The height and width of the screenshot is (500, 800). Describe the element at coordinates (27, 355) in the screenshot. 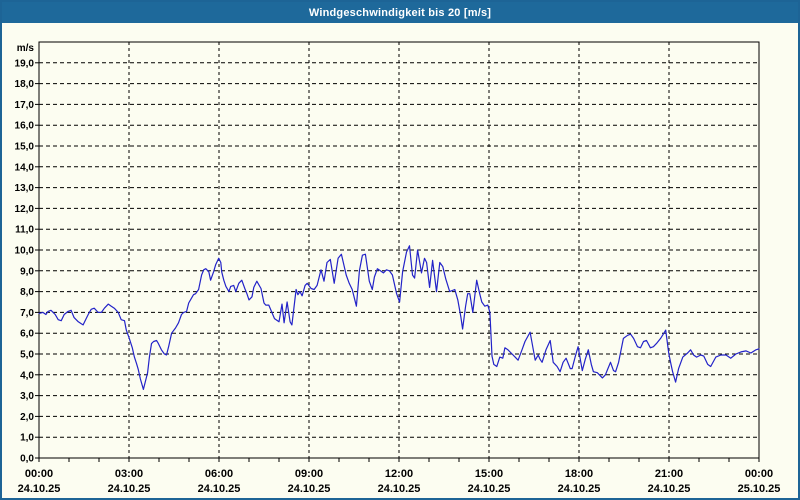

I see `y-tick-label: 5,0` at that location.